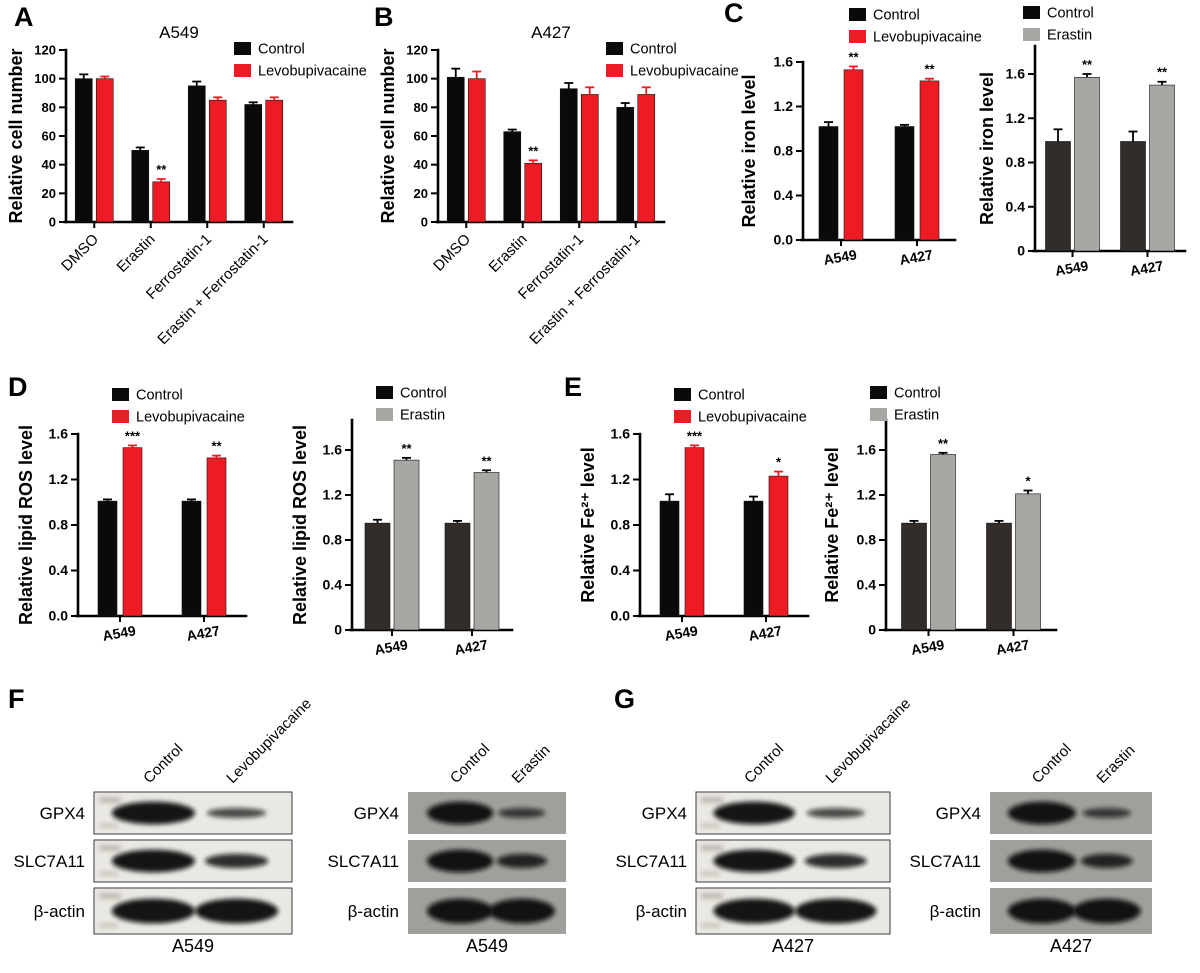  Describe the element at coordinates (1069, 36) in the screenshot. I see `legend-label: Erastin` at that location.